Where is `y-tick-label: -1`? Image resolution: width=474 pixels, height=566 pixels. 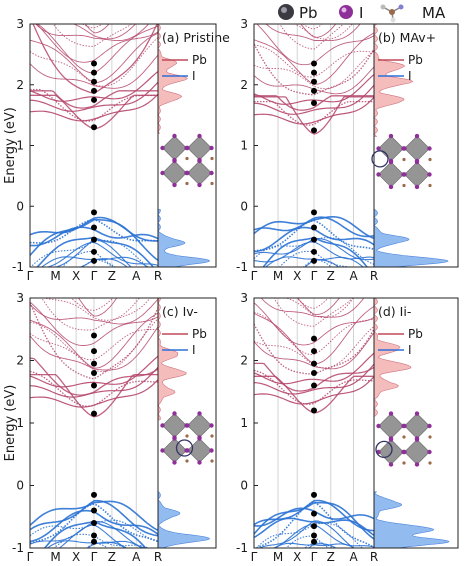
y-tick-label: -1 is located at coordinates (242, 267).